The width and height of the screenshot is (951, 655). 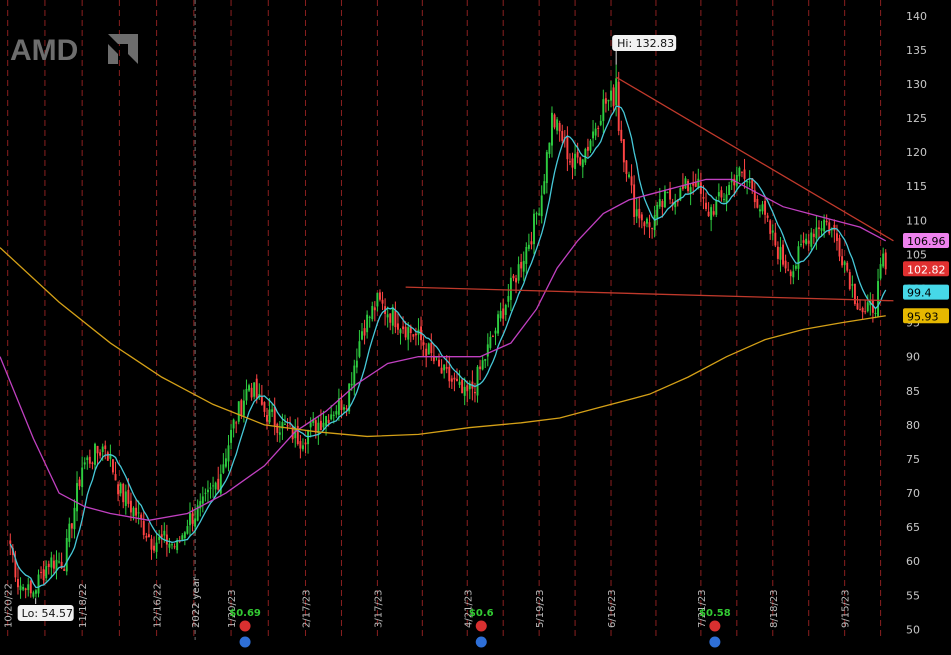 I want to click on x-tick-label: 6/16/23, so click(x=612, y=608).